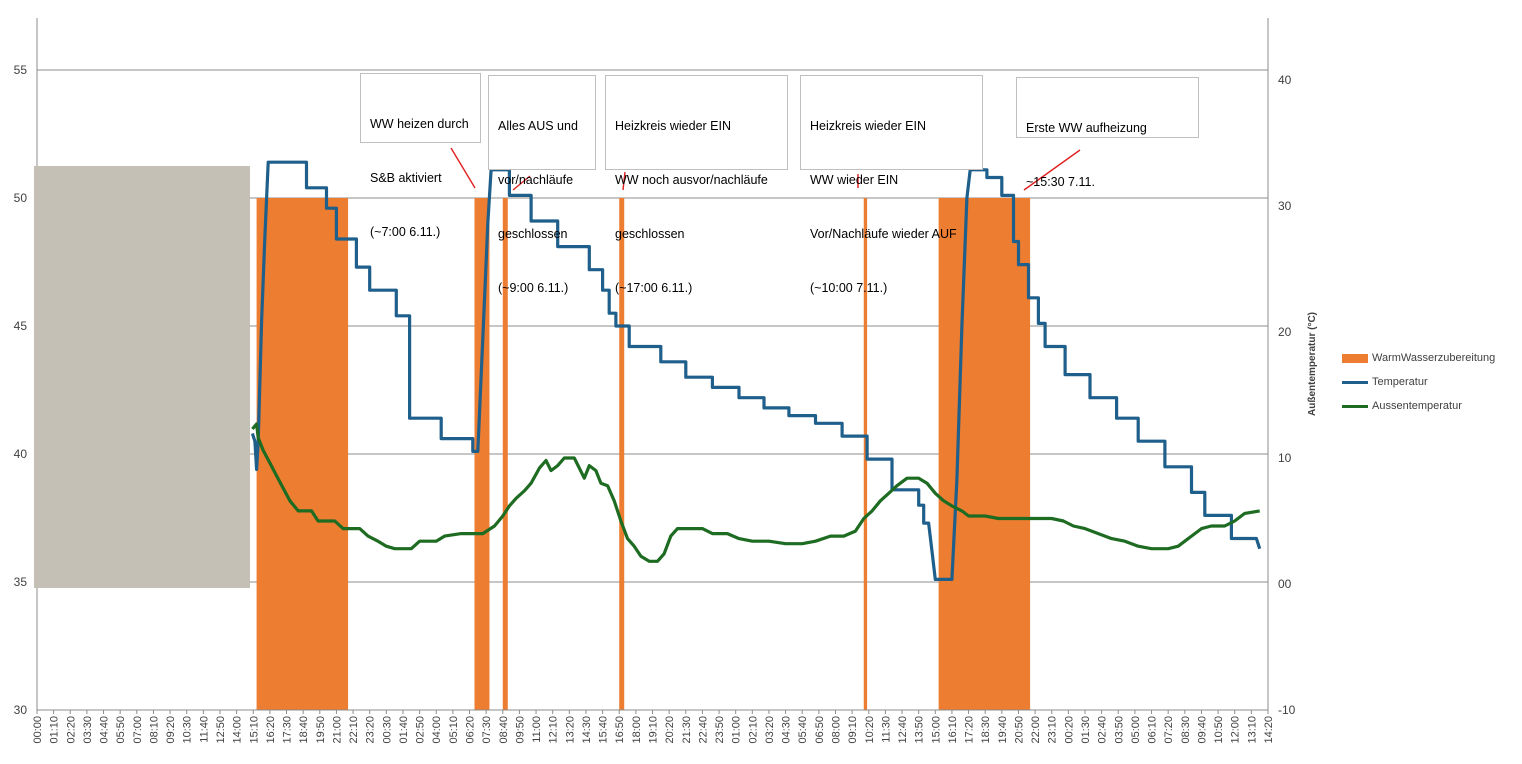 The image size is (1522, 764). I want to click on x-tick-label: 03:30, so click(88, 730).